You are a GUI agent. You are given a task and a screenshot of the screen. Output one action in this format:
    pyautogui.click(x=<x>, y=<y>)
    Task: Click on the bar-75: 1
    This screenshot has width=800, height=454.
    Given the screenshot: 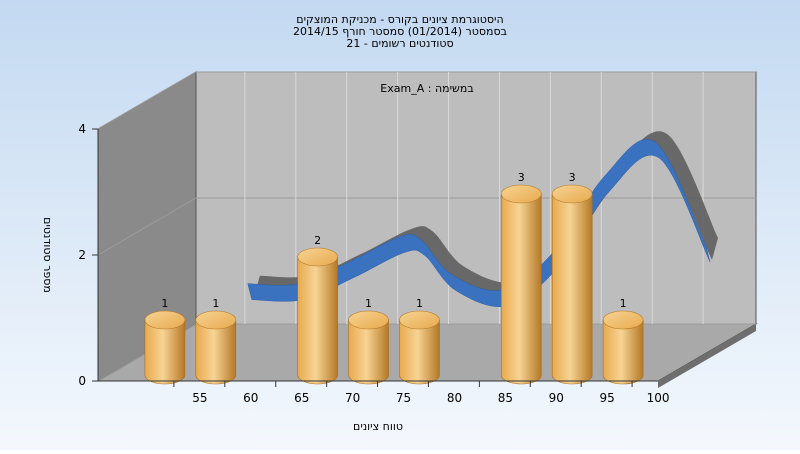 What is the action you would take?
    pyautogui.click(x=368, y=341)
    